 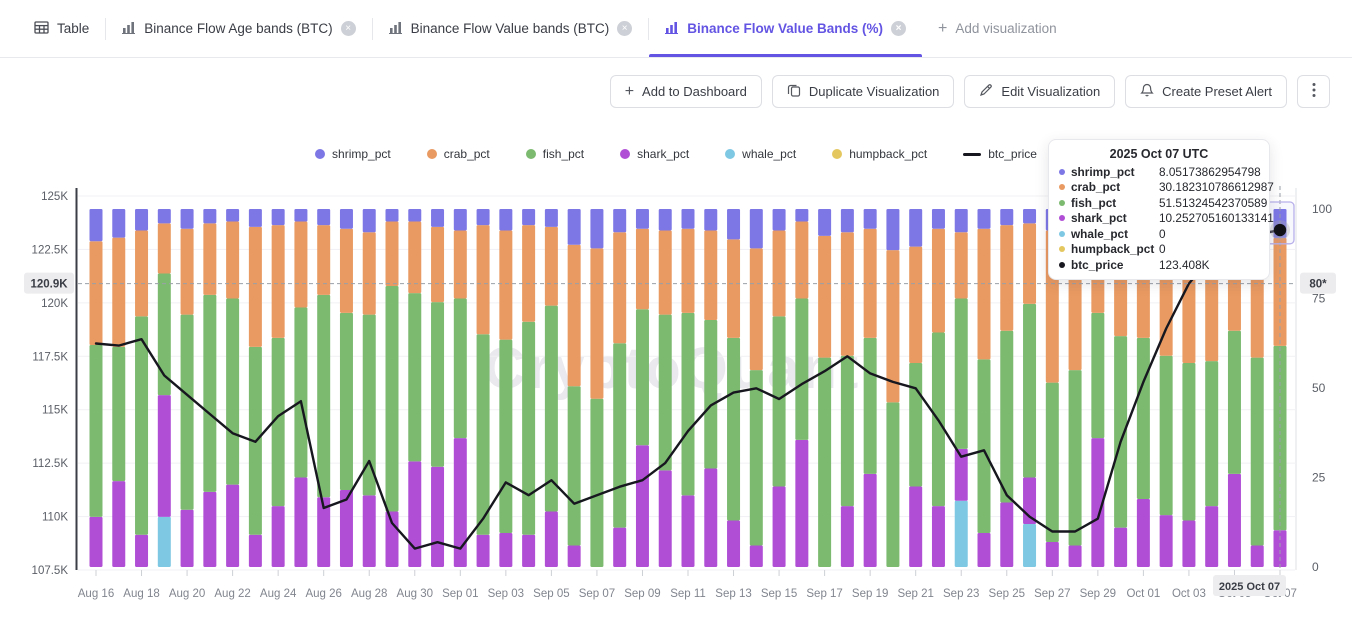 I want to click on legend-item-whale_pct: whale_pct, so click(x=760, y=154).